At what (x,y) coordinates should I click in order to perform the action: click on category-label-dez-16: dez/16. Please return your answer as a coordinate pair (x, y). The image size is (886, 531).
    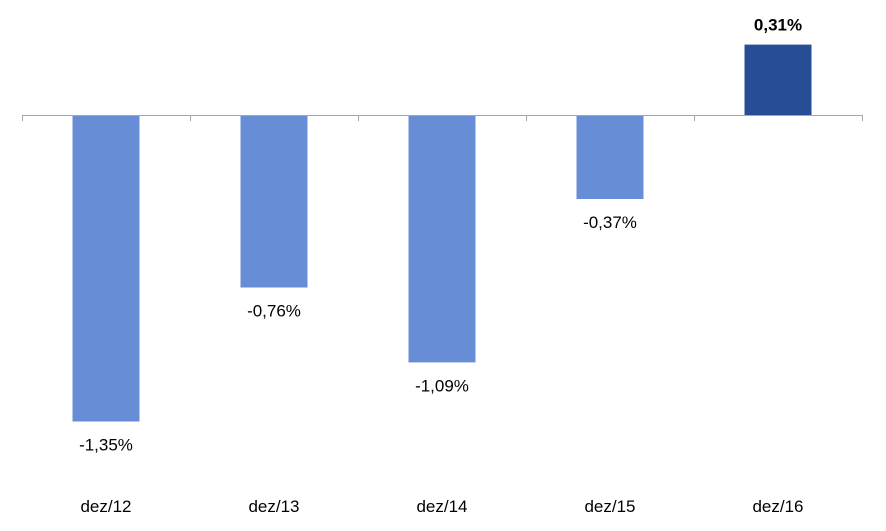
    Looking at the image, I should click on (777, 506).